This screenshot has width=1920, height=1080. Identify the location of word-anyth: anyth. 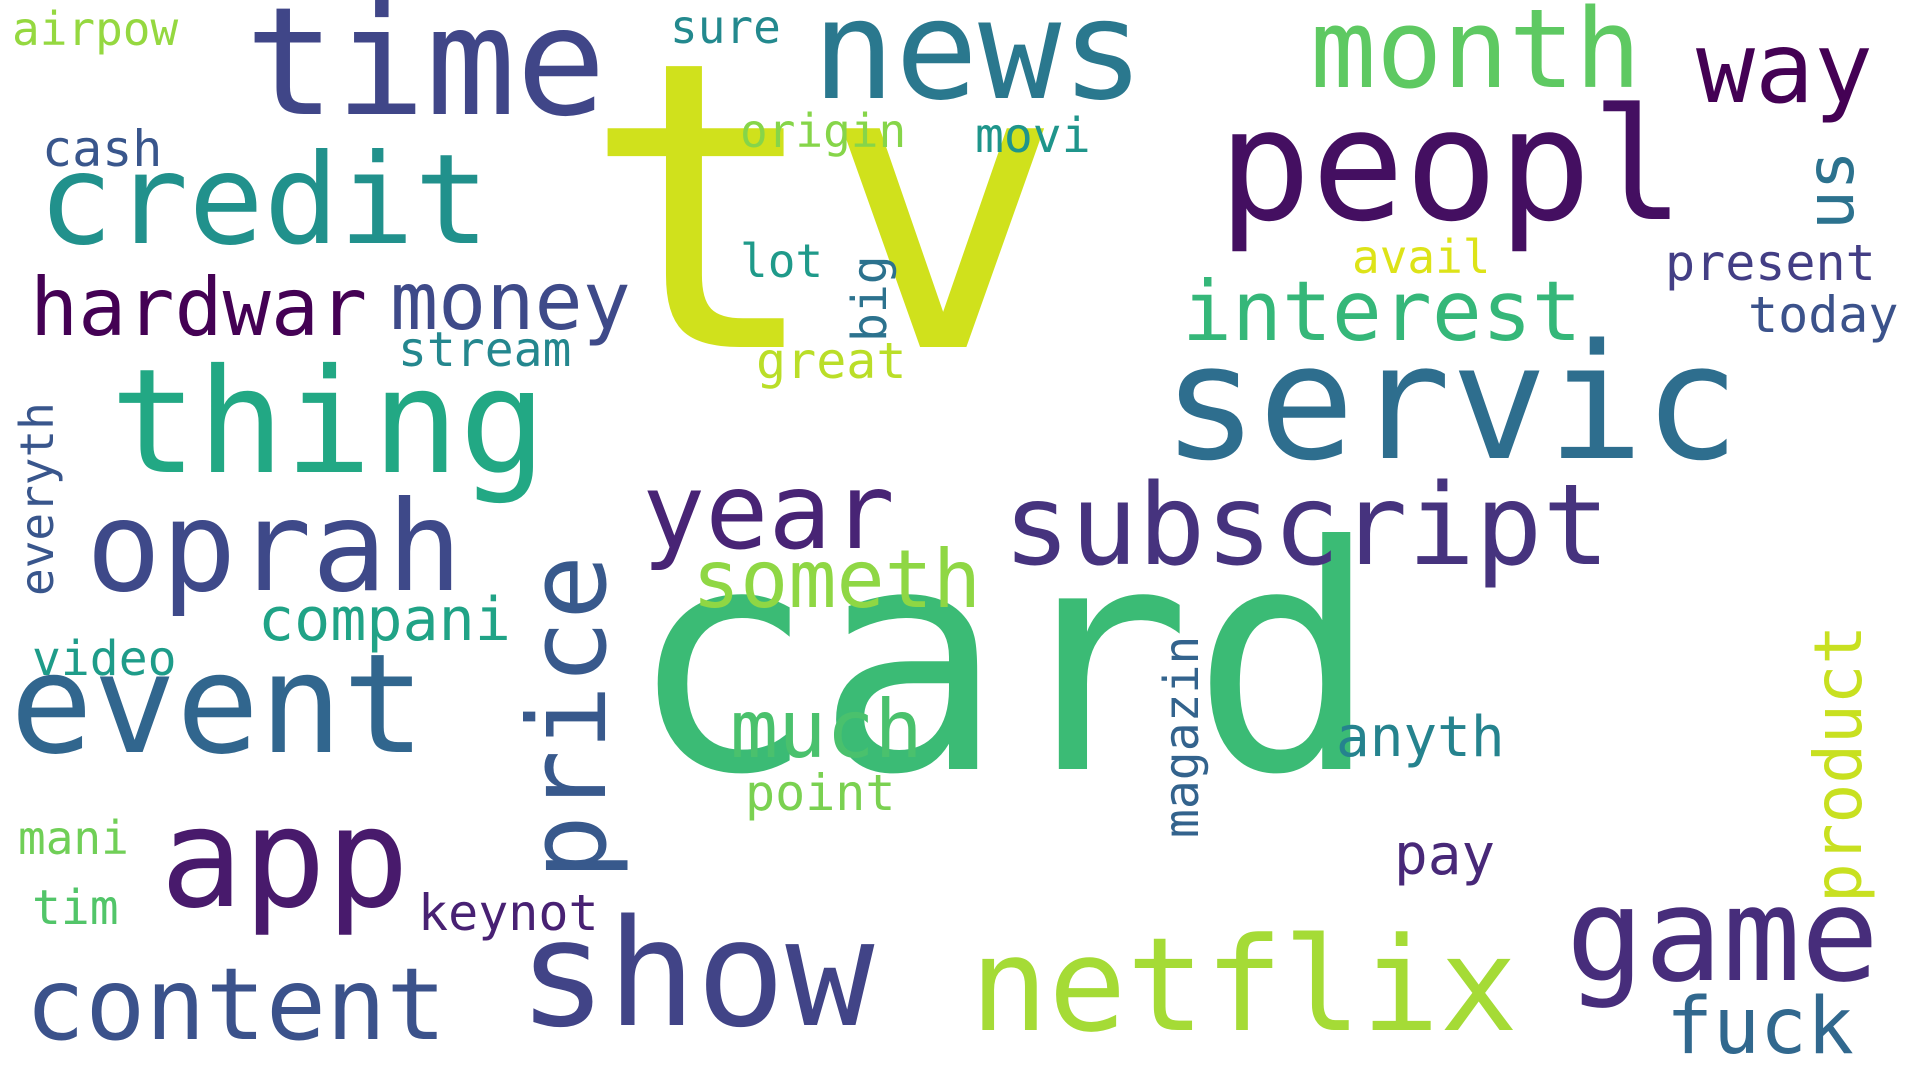
(1420, 737).